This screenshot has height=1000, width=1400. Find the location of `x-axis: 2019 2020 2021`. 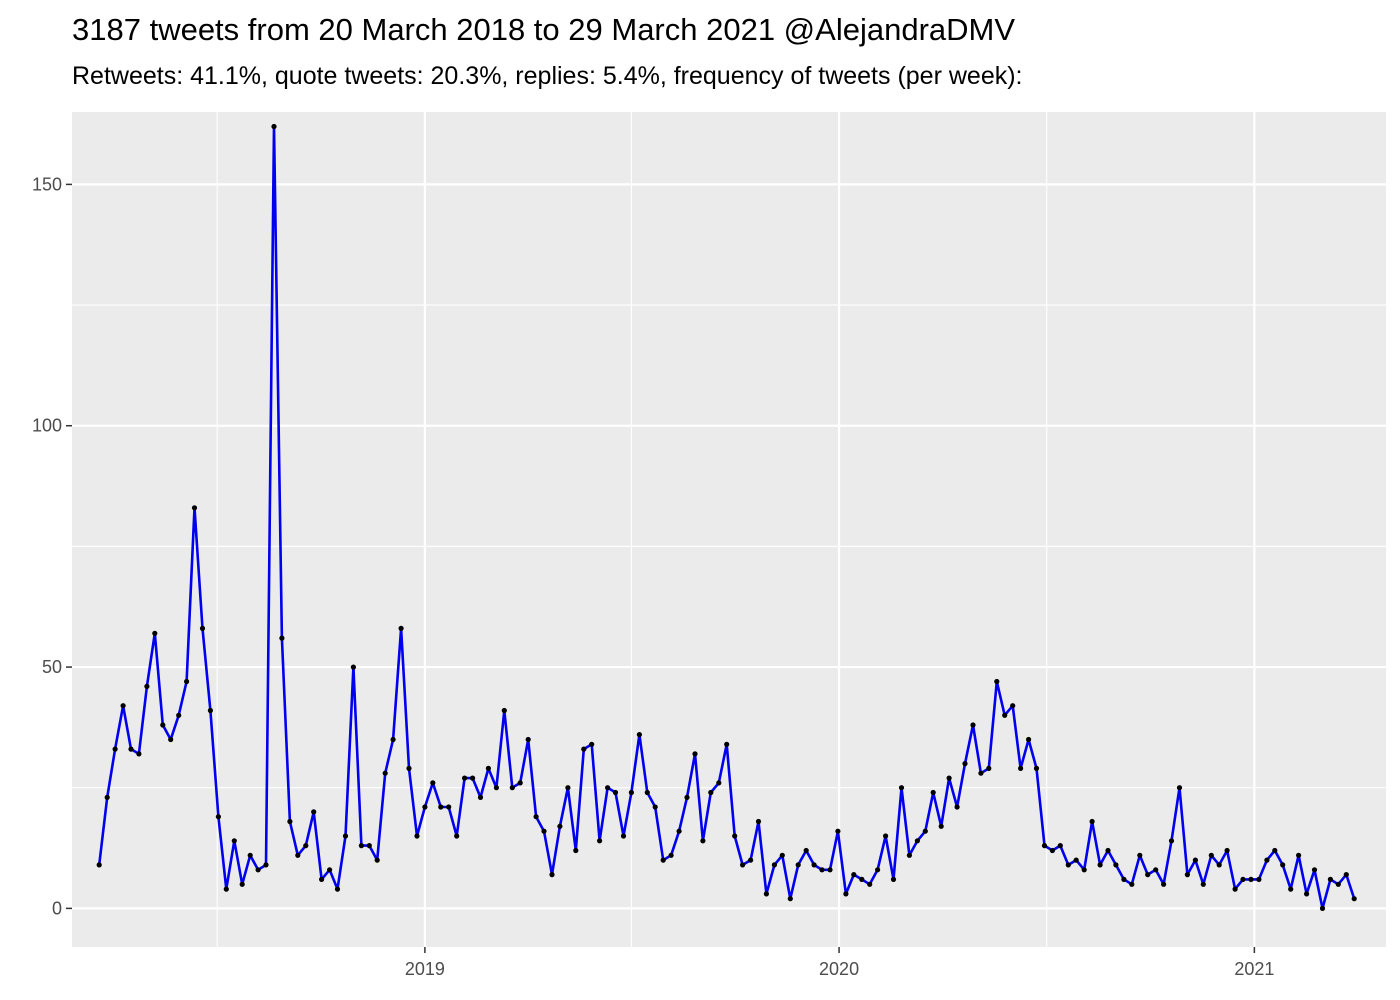

x-axis: 2019 2020 2021 is located at coordinates (839, 963).